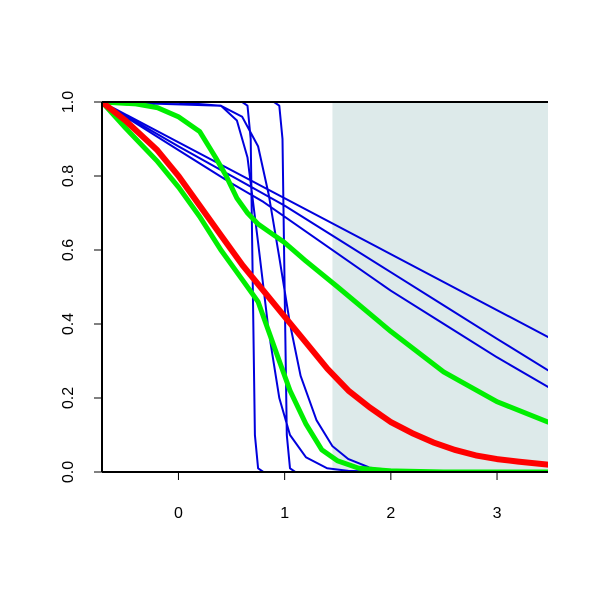 The image size is (600, 600). Describe the element at coordinates (178, 513) in the screenshot. I see `x-tick-label: 0` at that location.